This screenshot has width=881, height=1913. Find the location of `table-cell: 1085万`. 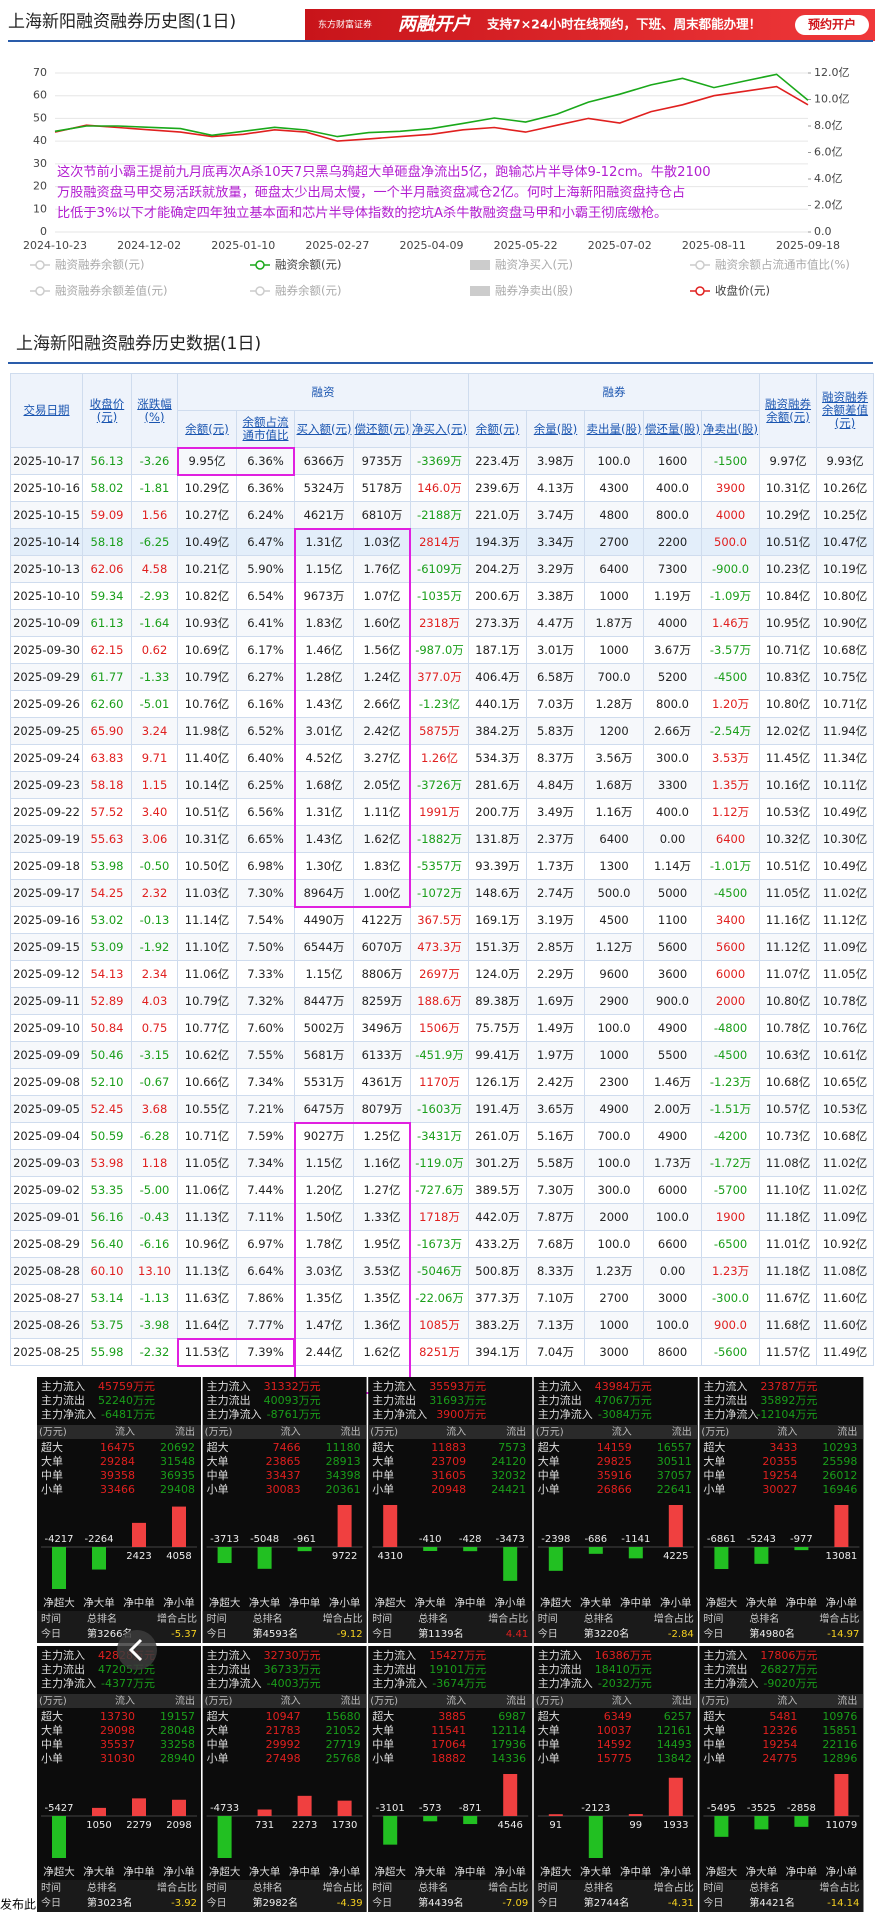

table-cell: 1085万 is located at coordinates (439, 1325).